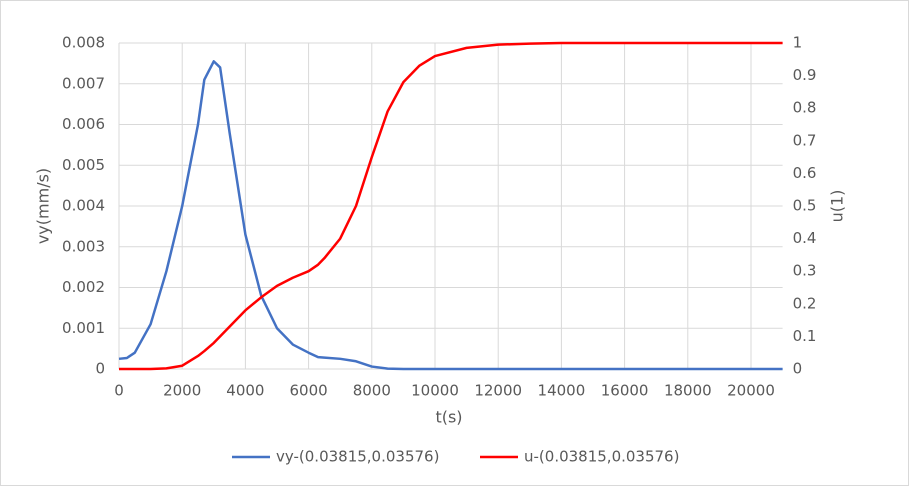 This screenshot has height=490, width=909. I want to click on y2-tick-label: 0.6, so click(805, 173).